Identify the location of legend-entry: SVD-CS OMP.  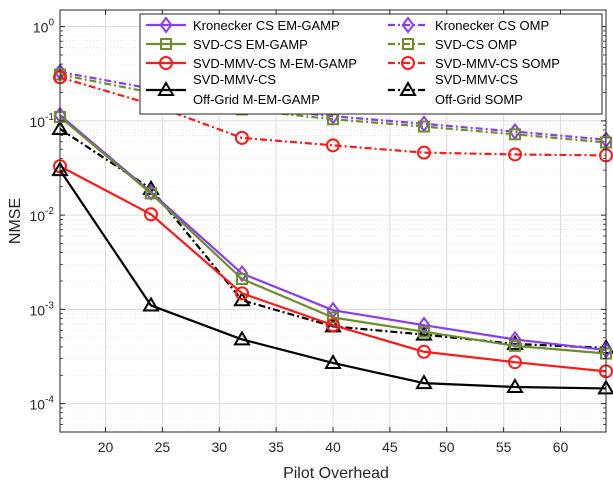
(452, 44).